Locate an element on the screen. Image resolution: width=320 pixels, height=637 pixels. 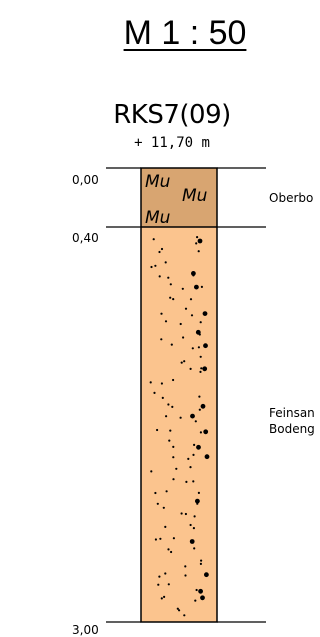
layer-description-topsoil: Oberbo is located at coordinates (291, 198).